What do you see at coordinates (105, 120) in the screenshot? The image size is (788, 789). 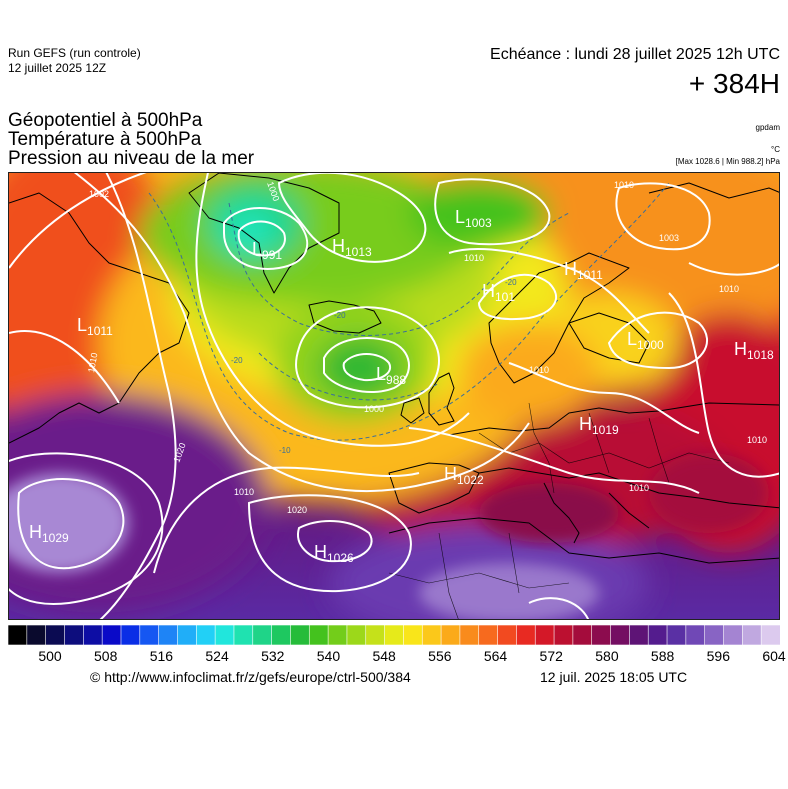 I see `parameter-geopotential: Géopotentiel à 500hPa` at bounding box center [105, 120].